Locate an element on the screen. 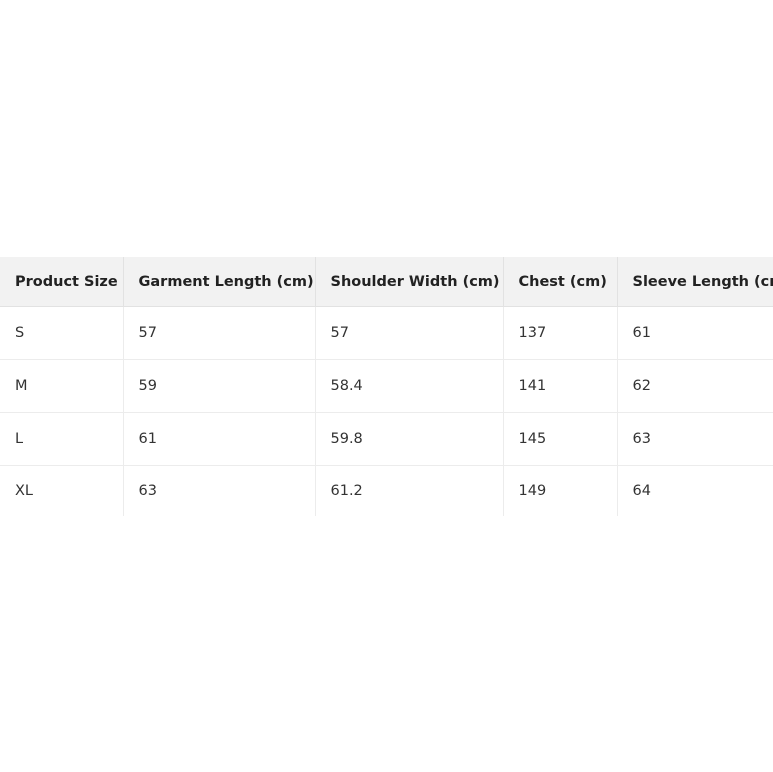  cell: M is located at coordinates (62, 386).